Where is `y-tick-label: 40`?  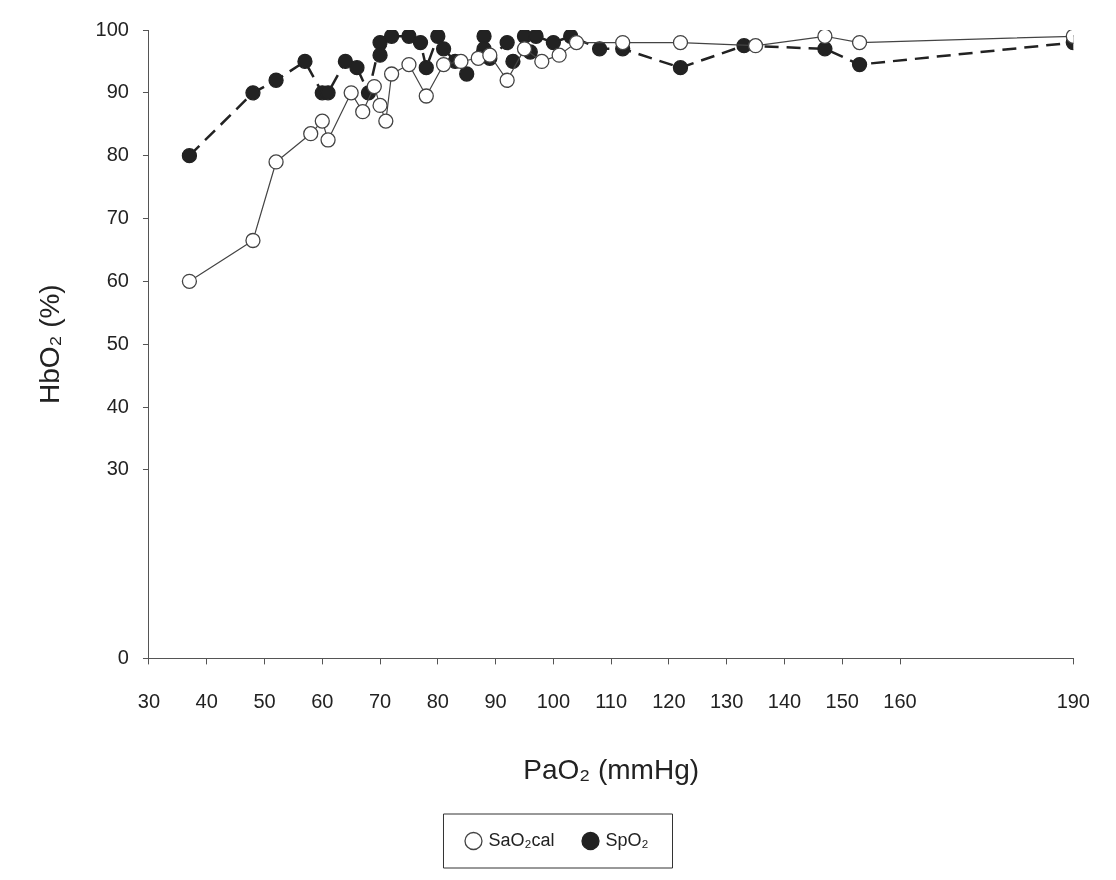
y-tick-label: 40 is located at coordinates (117, 405).